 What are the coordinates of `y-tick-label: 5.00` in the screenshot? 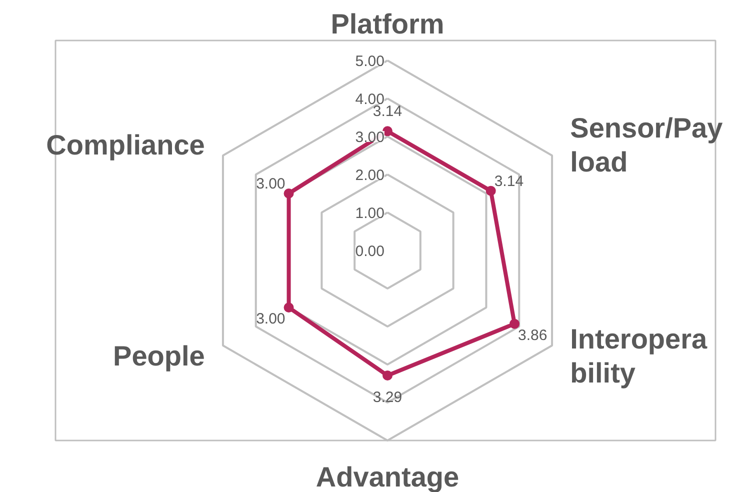 It's located at (369, 61).